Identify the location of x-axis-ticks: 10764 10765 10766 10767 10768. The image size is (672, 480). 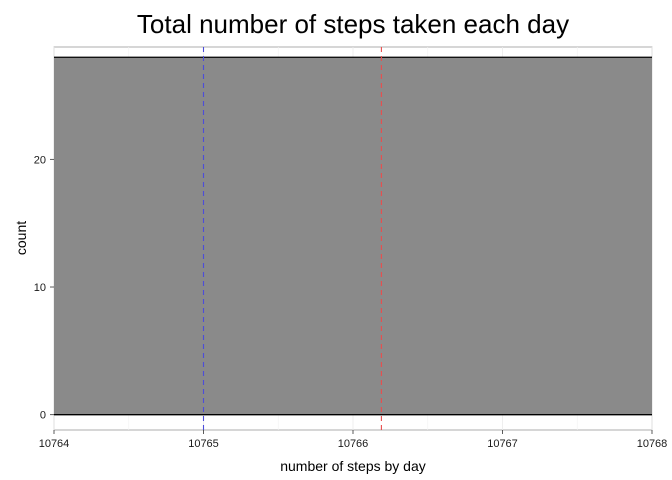
(353, 440).